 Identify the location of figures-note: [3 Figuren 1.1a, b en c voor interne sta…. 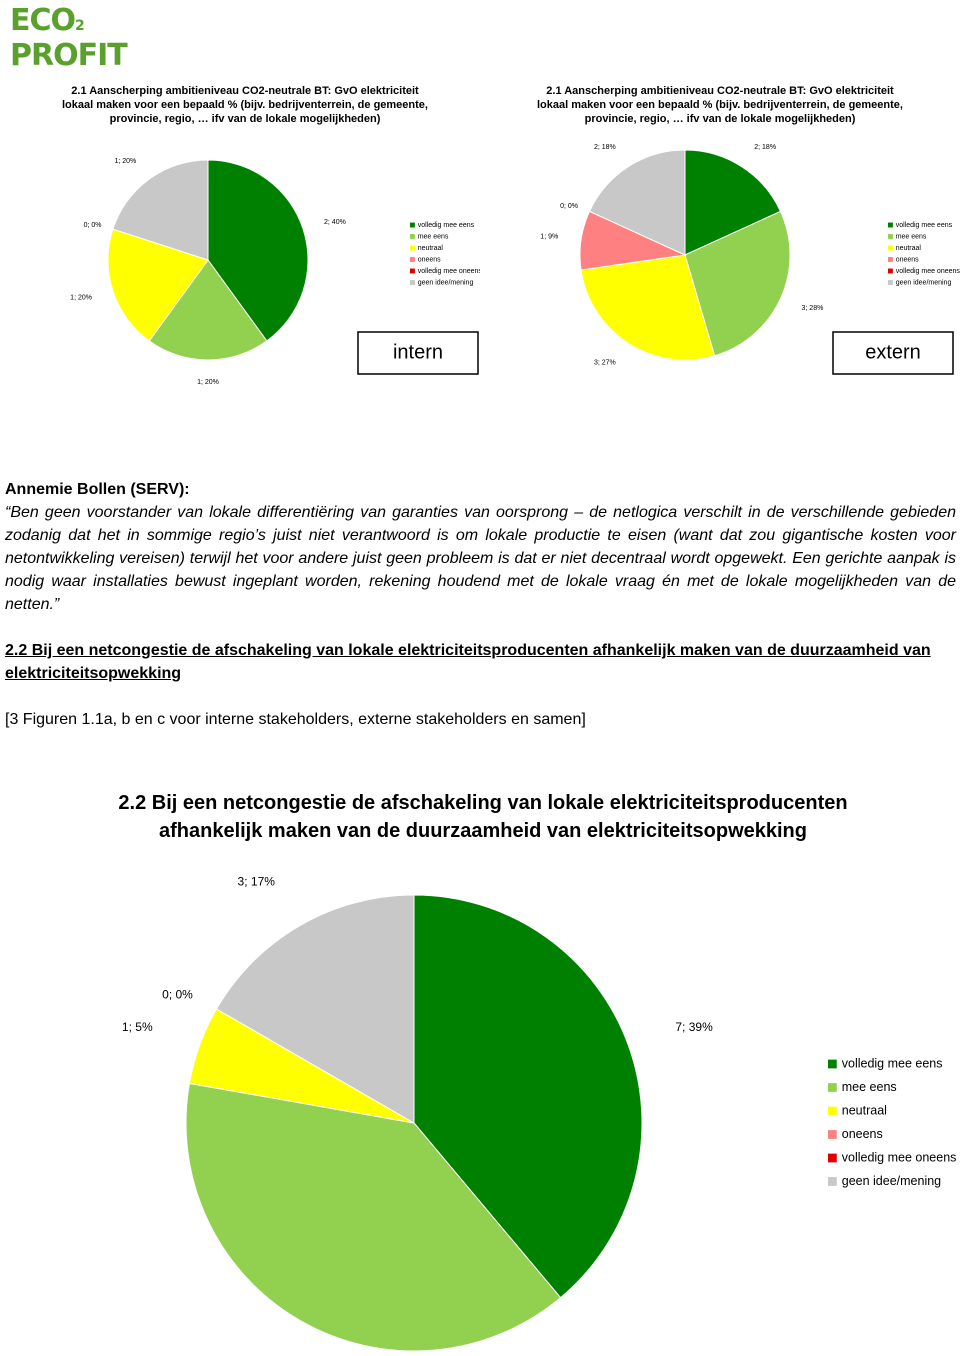
(295, 719).